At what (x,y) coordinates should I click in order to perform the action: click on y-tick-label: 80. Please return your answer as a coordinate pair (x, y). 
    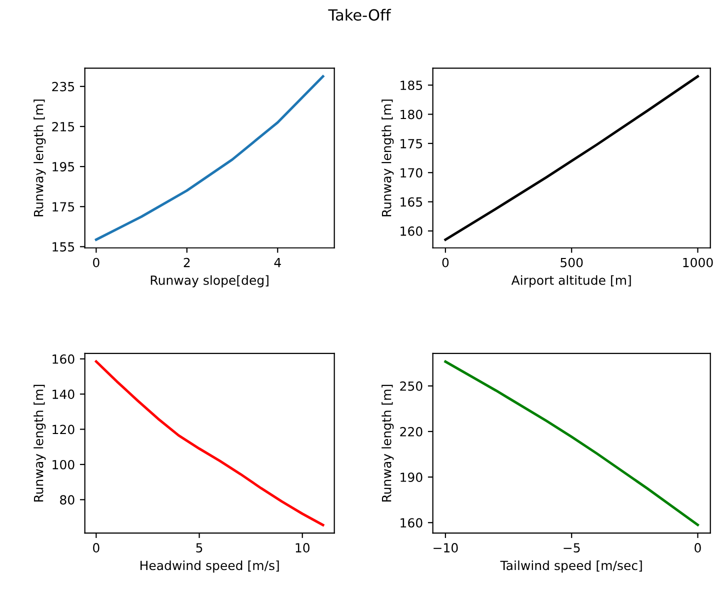
    Looking at the image, I should click on (67, 500).